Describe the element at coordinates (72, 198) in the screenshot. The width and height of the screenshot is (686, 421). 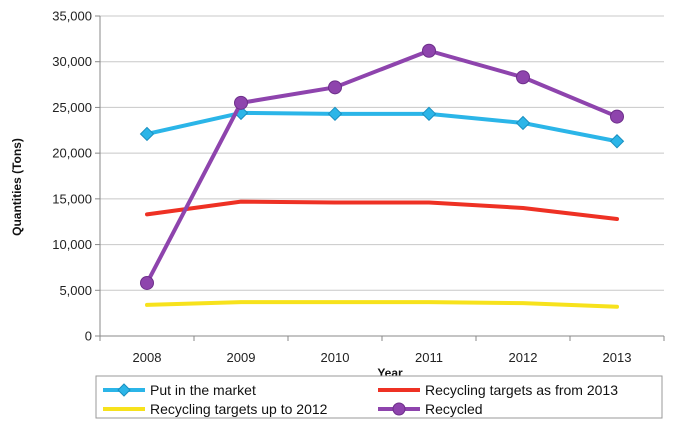
I see `y-tick-label: 15,000` at that location.